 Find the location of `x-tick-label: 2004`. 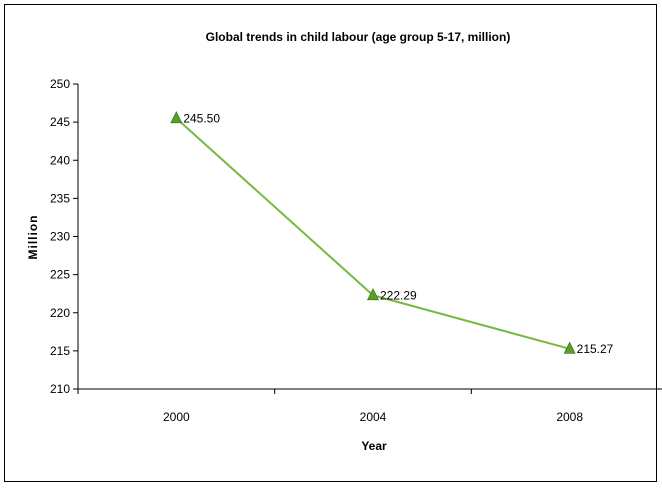

x-tick-label: 2004 is located at coordinates (373, 417).